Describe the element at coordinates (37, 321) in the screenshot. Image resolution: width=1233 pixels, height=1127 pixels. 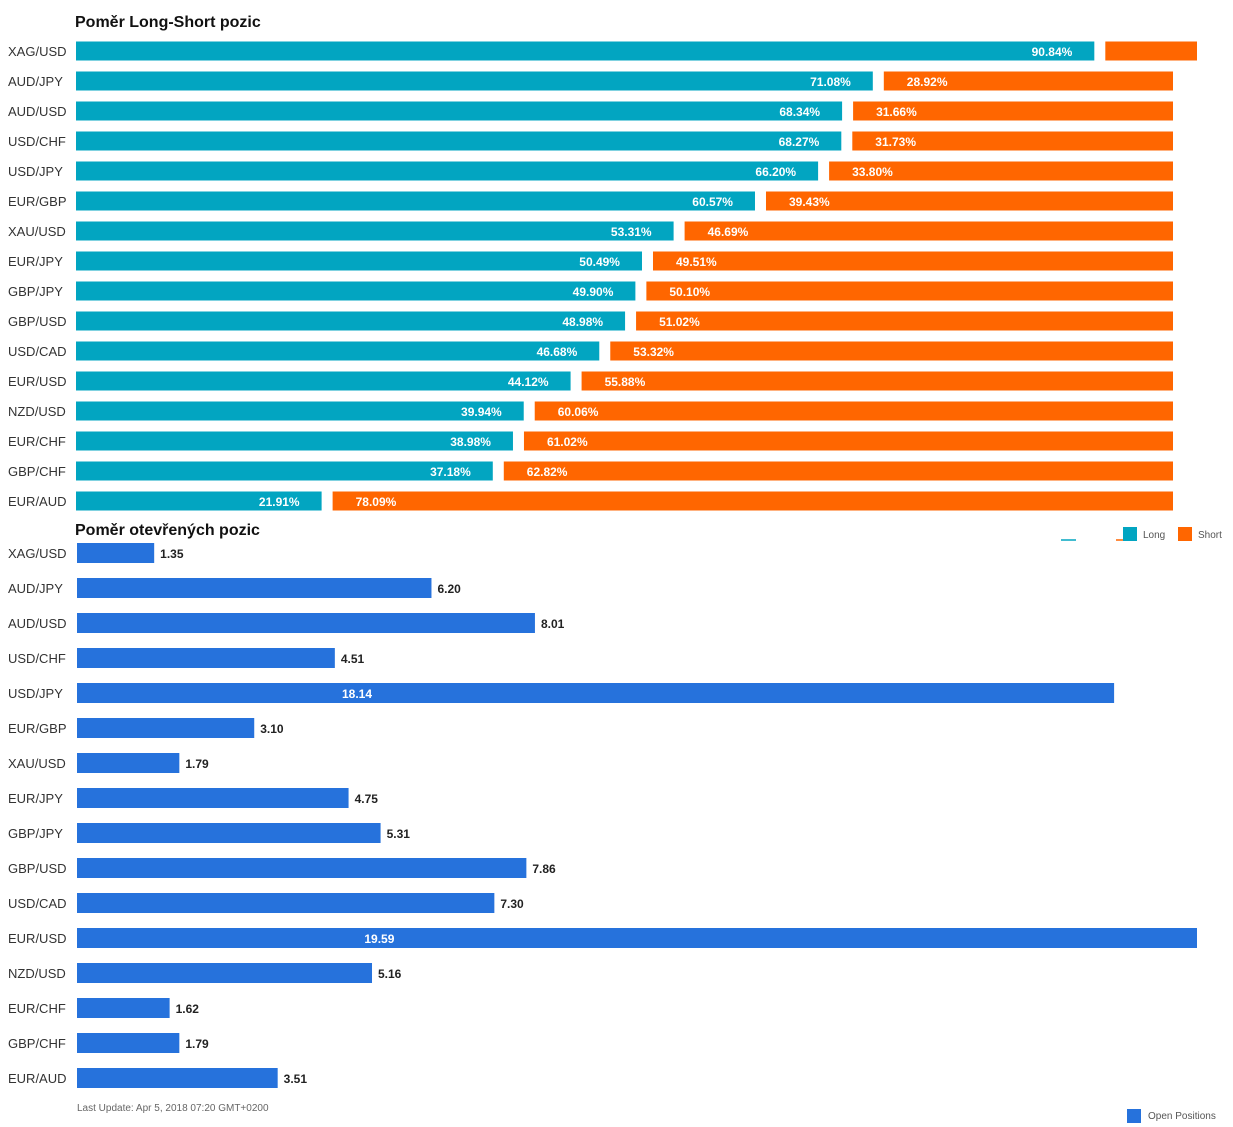
I see `ls-category-label-gbp-usd: GBP/USD` at that location.